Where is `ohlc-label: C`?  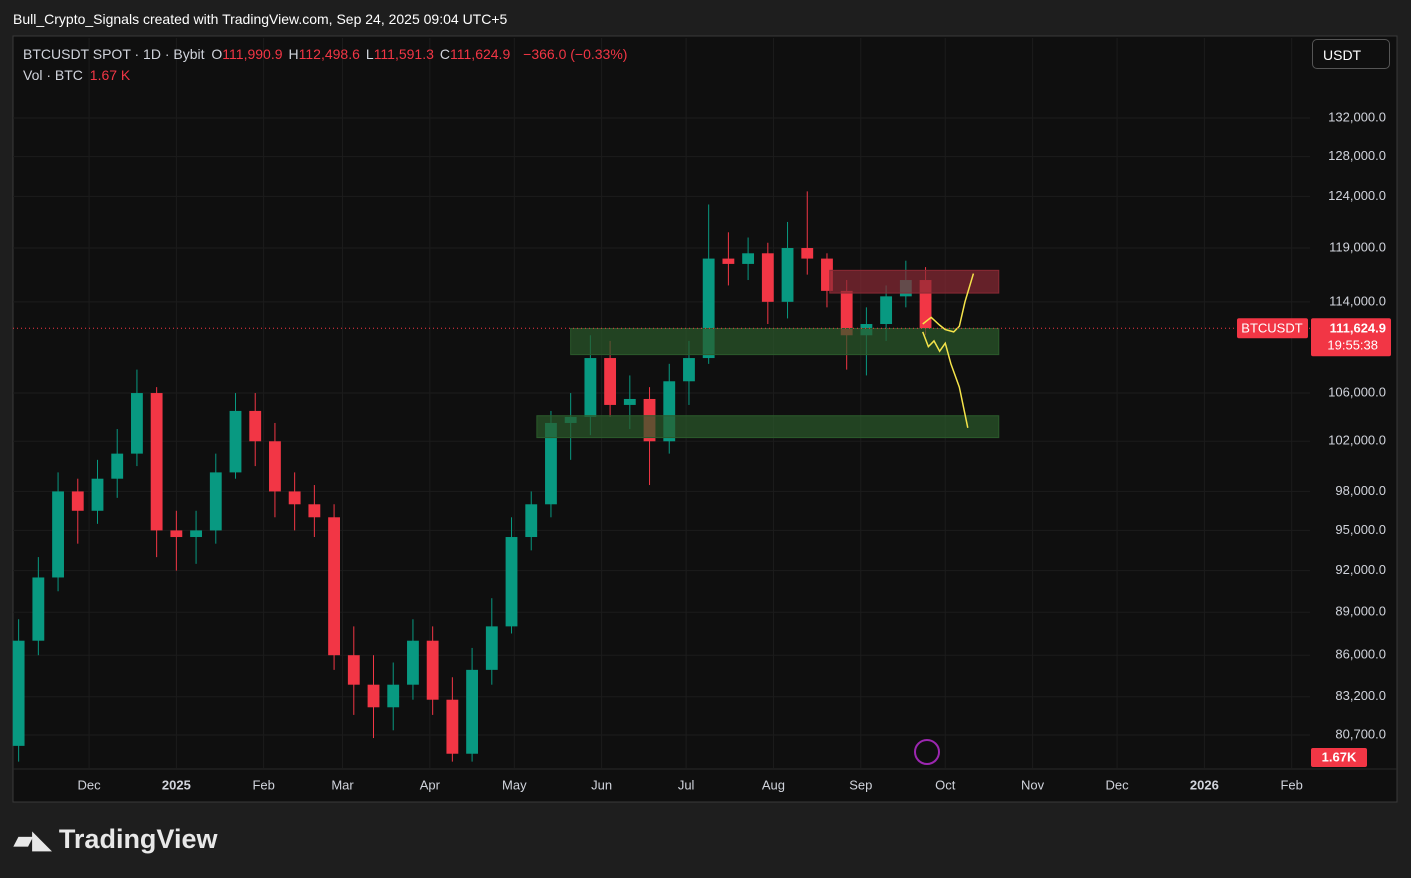 ohlc-label: C is located at coordinates (445, 54).